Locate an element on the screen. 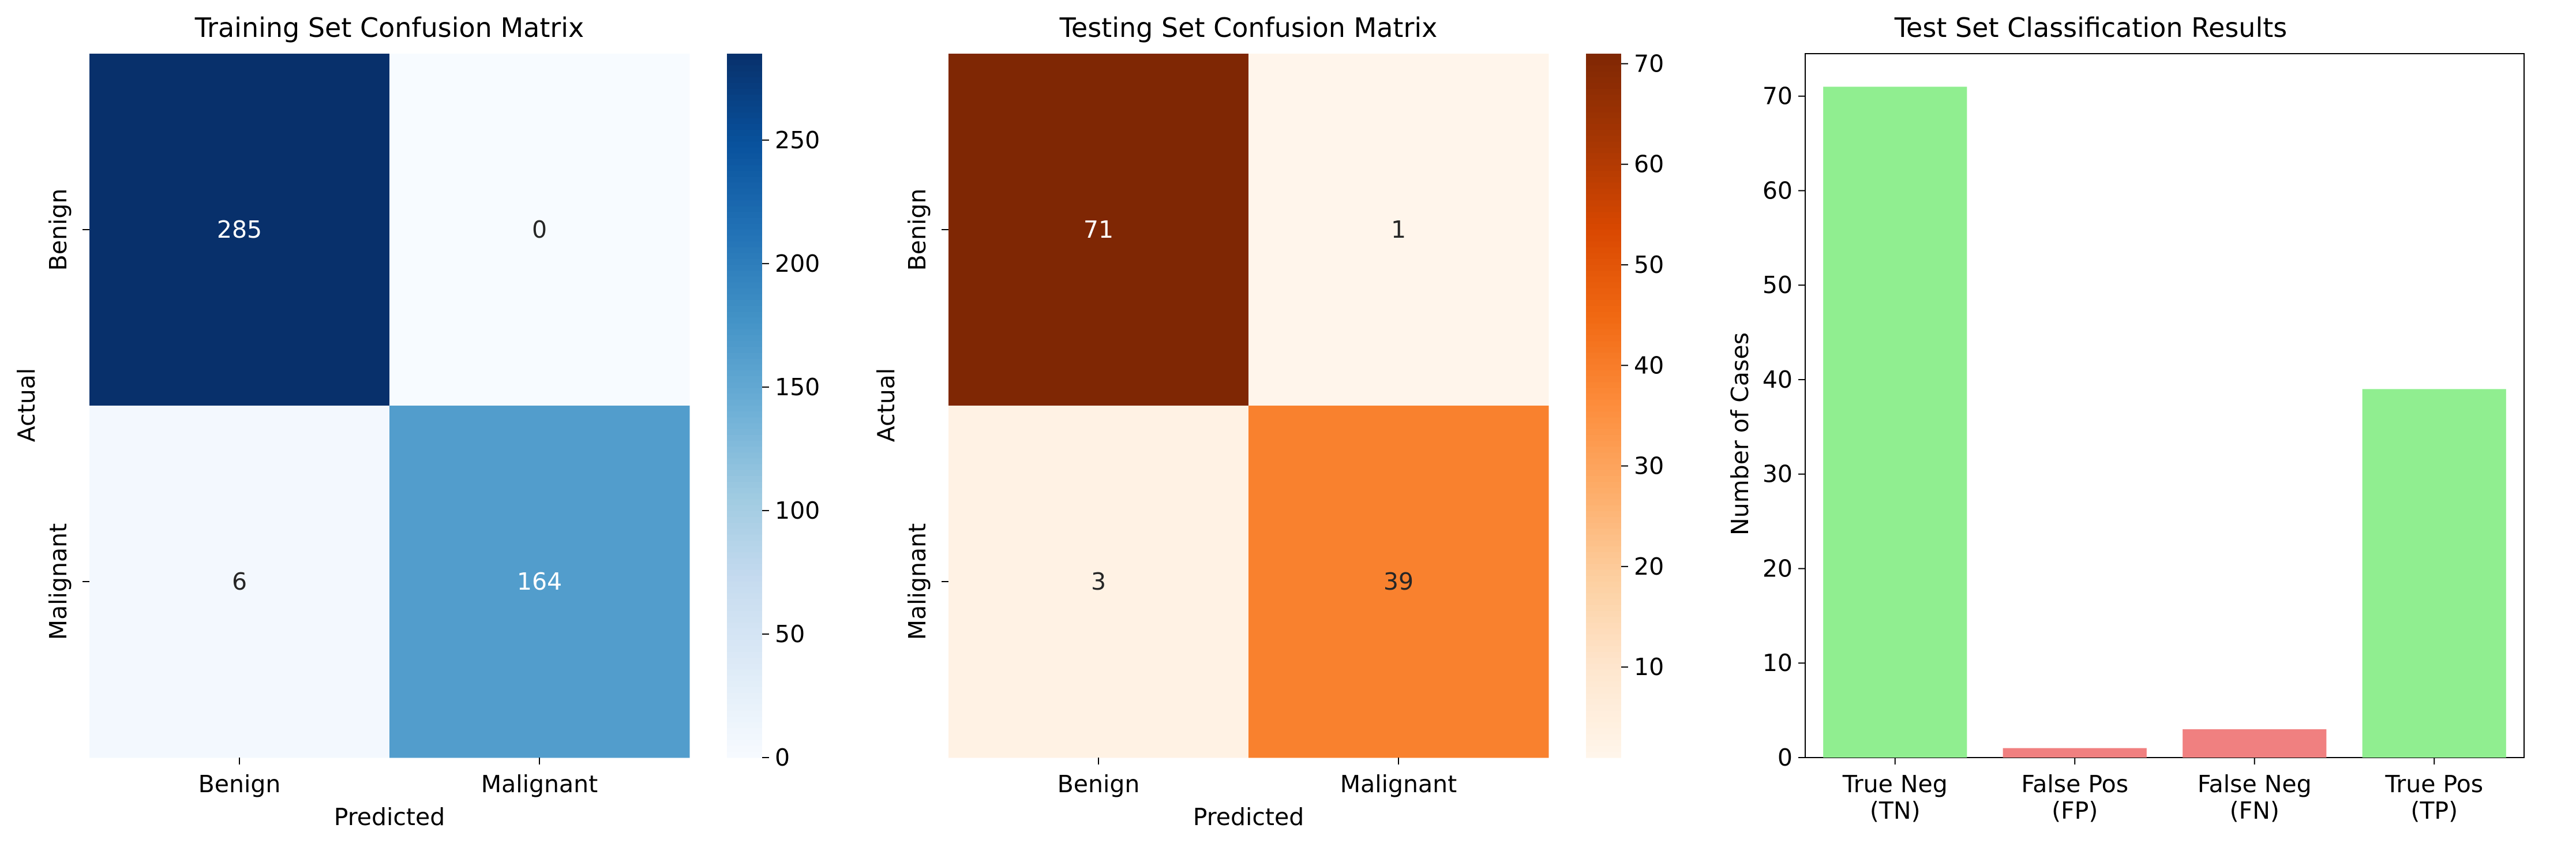  colorbar-tick-label: 100 is located at coordinates (797, 511).